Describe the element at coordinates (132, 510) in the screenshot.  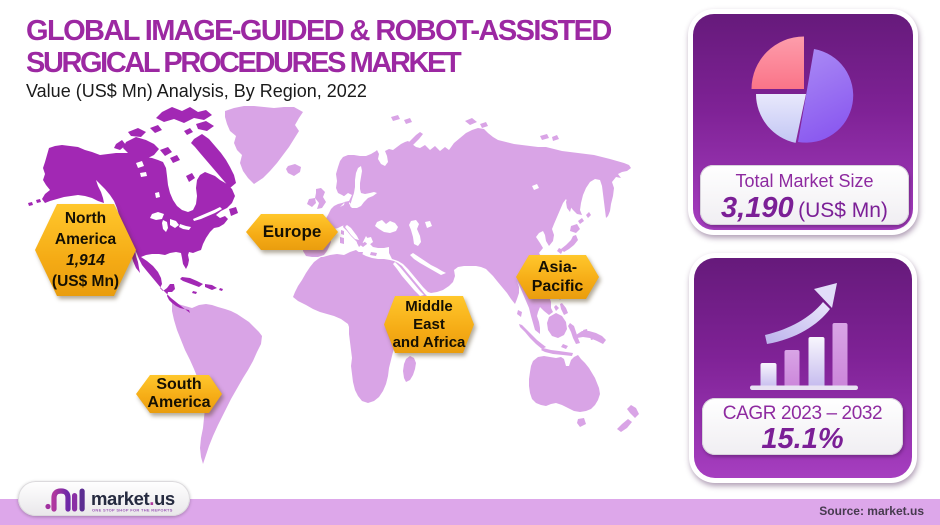
I see `svg-text: ONE STOP SHOP FOR THE REPORTS` at that location.